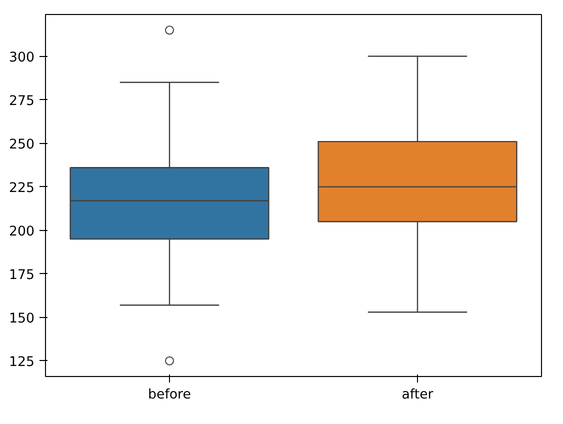  I want to click on x-tick-label: before, so click(169, 395).